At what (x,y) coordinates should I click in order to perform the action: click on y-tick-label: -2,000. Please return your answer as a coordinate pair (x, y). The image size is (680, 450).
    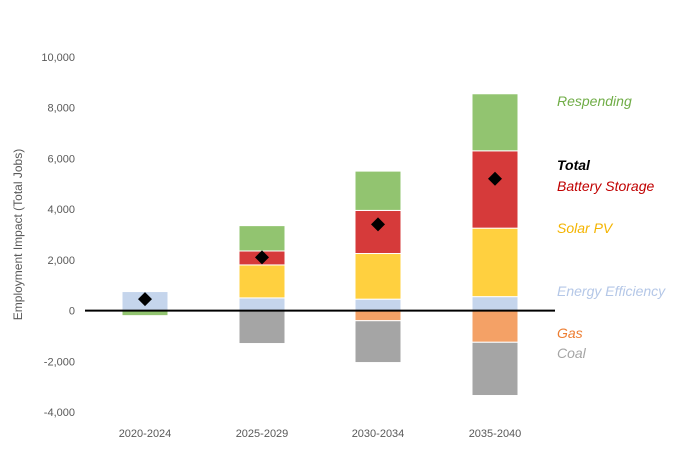
    Looking at the image, I should click on (59, 362).